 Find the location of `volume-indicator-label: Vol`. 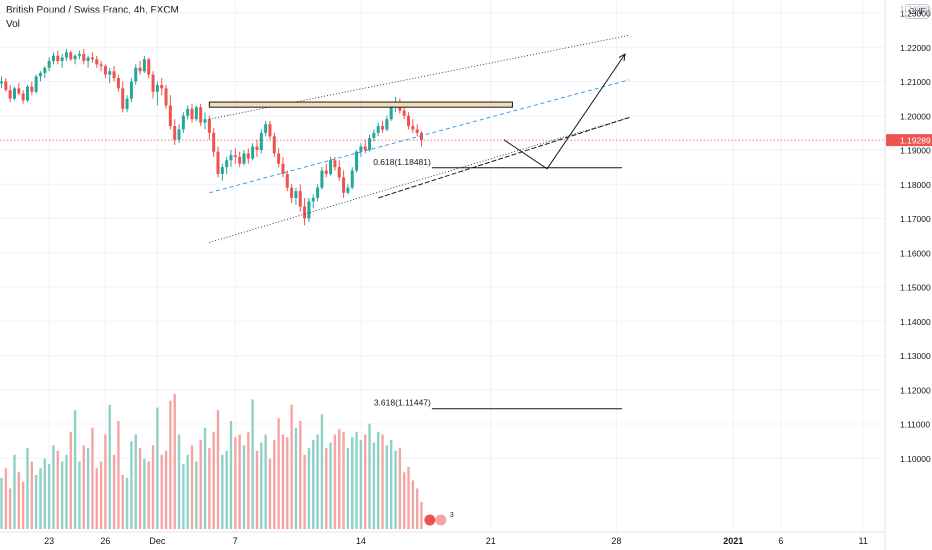

volume-indicator-label: Vol is located at coordinates (13, 24).